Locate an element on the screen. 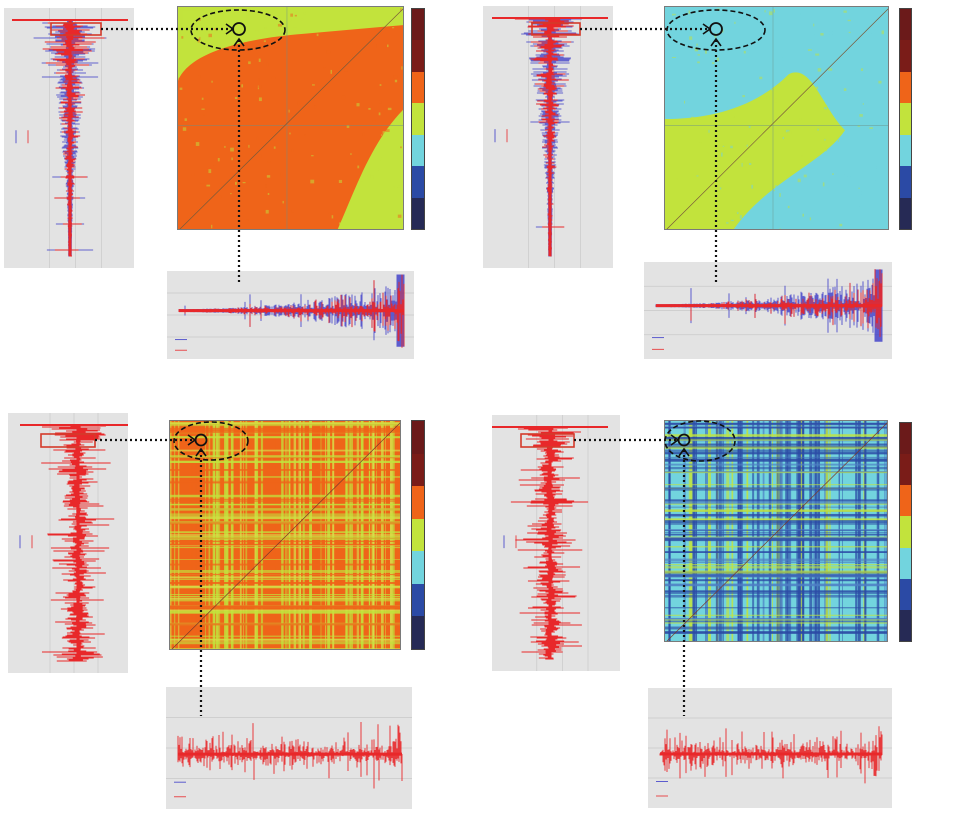 The width and height of the screenshot is (960, 833). vertical-signal-plot-top-left is located at coordinates (69, 138).